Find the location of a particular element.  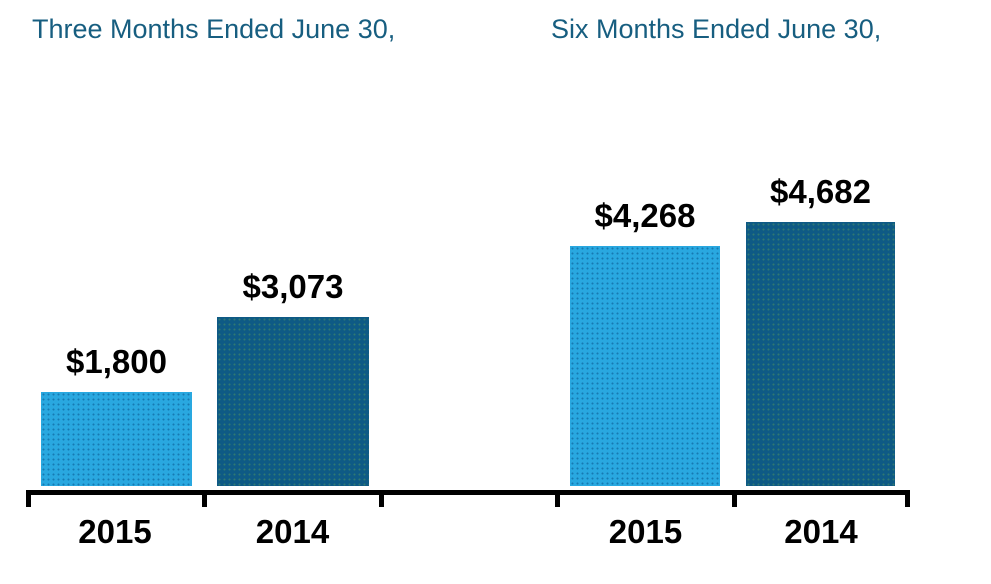

bar-three-months-2015 is located at coordinates (116, 439).